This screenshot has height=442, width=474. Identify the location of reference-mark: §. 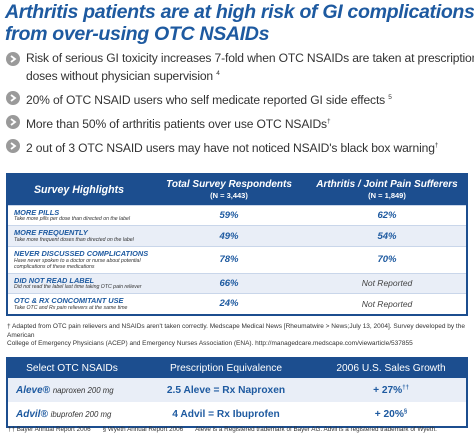
(405, 411).